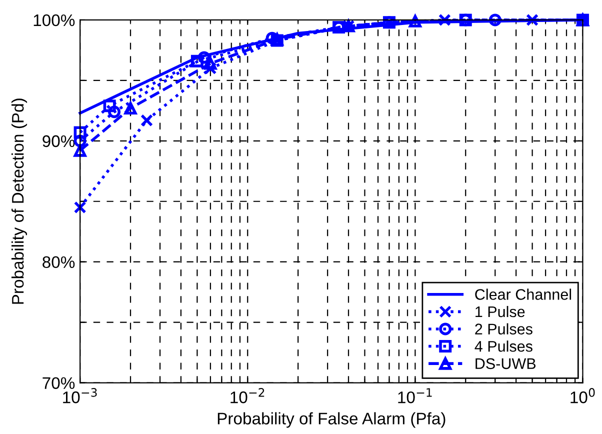  What do you see at coordinates (506, 364) in the screenshot?
I see `legend-label: DS-UWB` at bounding box center [506, 364].